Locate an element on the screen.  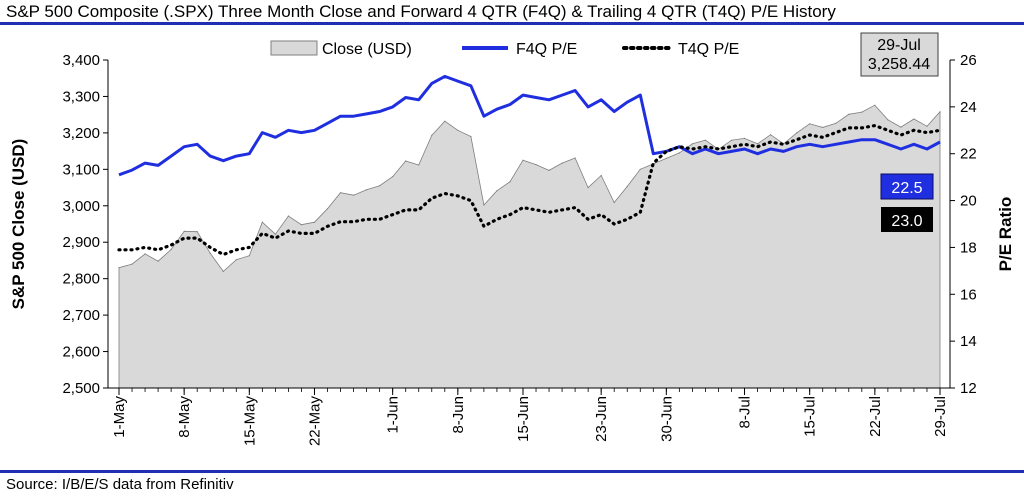
right-tick-label: 16 is located at coordinates (968, 294).